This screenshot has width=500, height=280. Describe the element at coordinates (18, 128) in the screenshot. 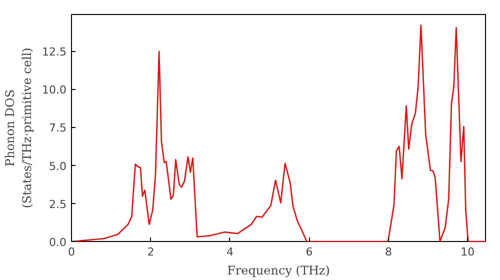

I see `y-axis-title: Phonon DOS (States/THz·primitive cell)` at that location.